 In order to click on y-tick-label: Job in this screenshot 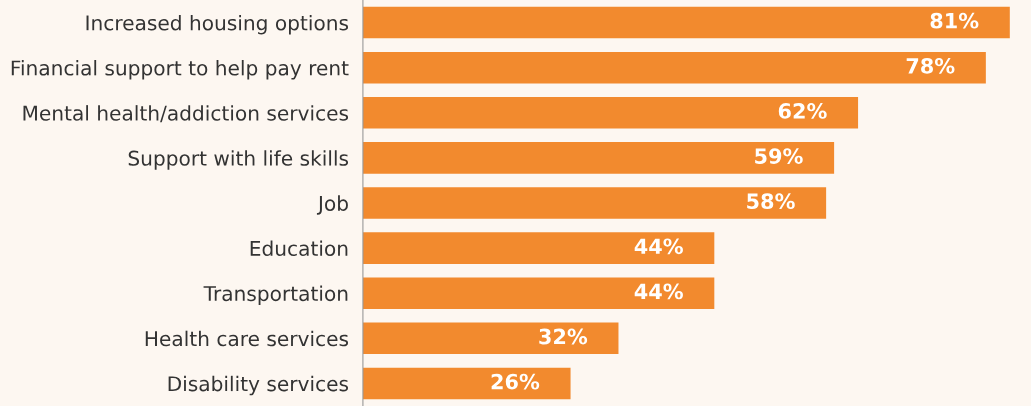, I will do `click(332, 205)`.